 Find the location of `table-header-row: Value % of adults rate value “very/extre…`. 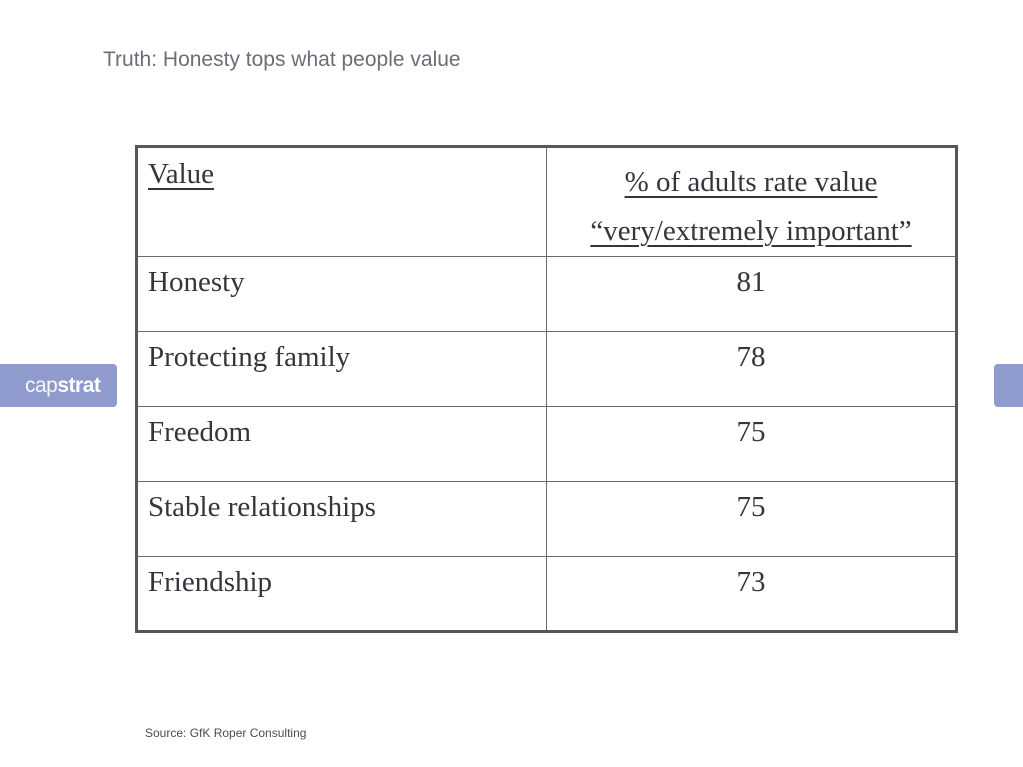

table-header-row: Value % of adults rate value “very/extre… is located at coordinates (546, 201).